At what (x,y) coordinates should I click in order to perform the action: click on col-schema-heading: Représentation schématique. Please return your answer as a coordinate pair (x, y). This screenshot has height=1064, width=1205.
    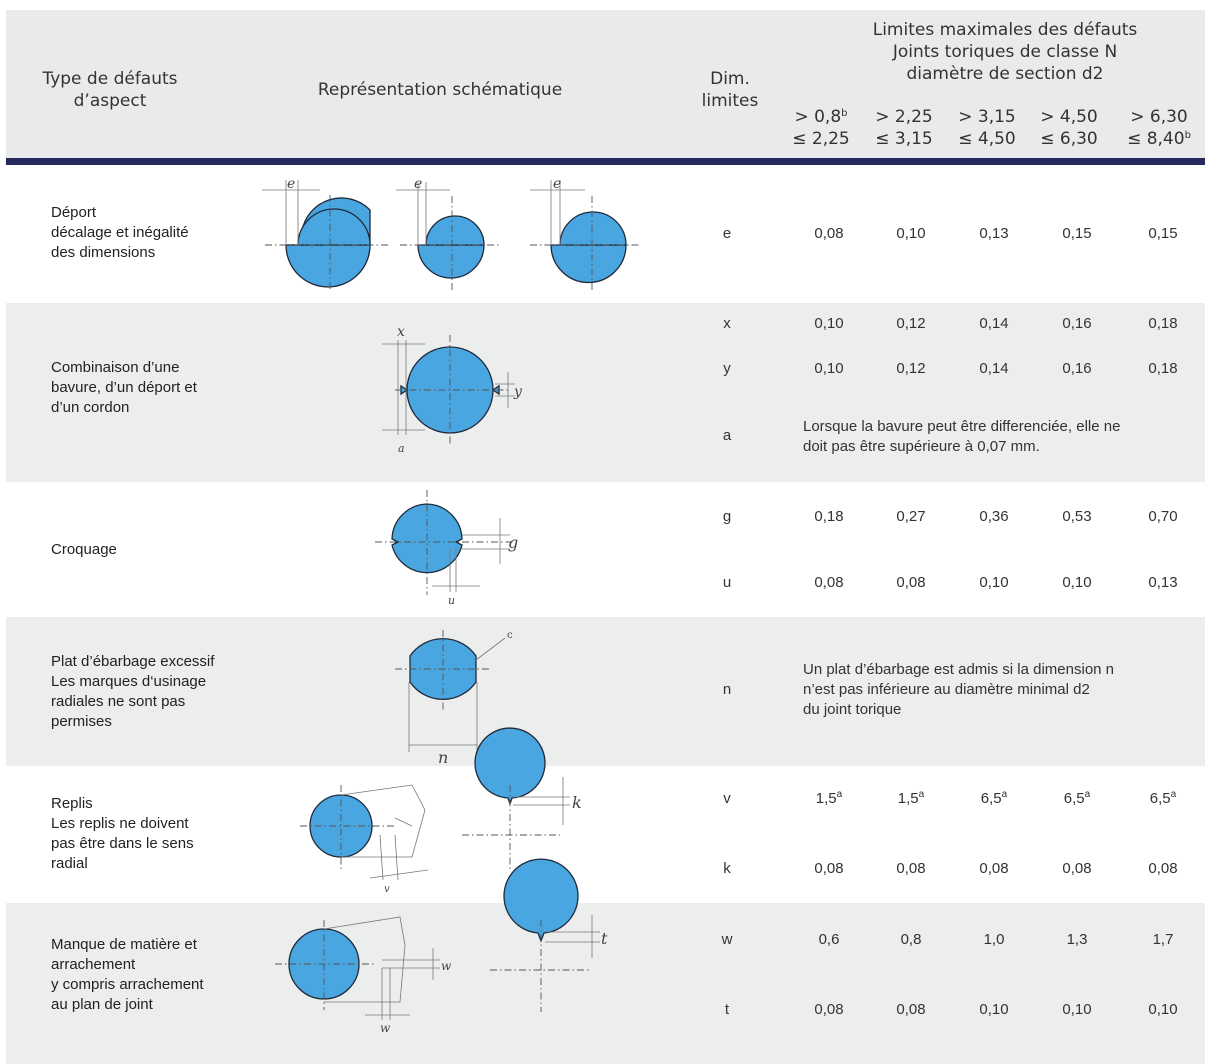
    Looking at the image, I should click on (440, 90).